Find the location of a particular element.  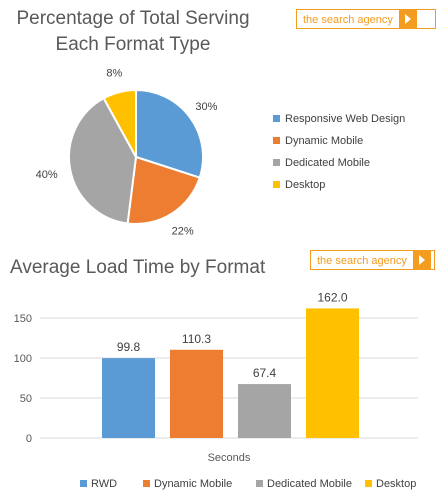

pie-data-label: 22% is located at coordinates (183, 231).